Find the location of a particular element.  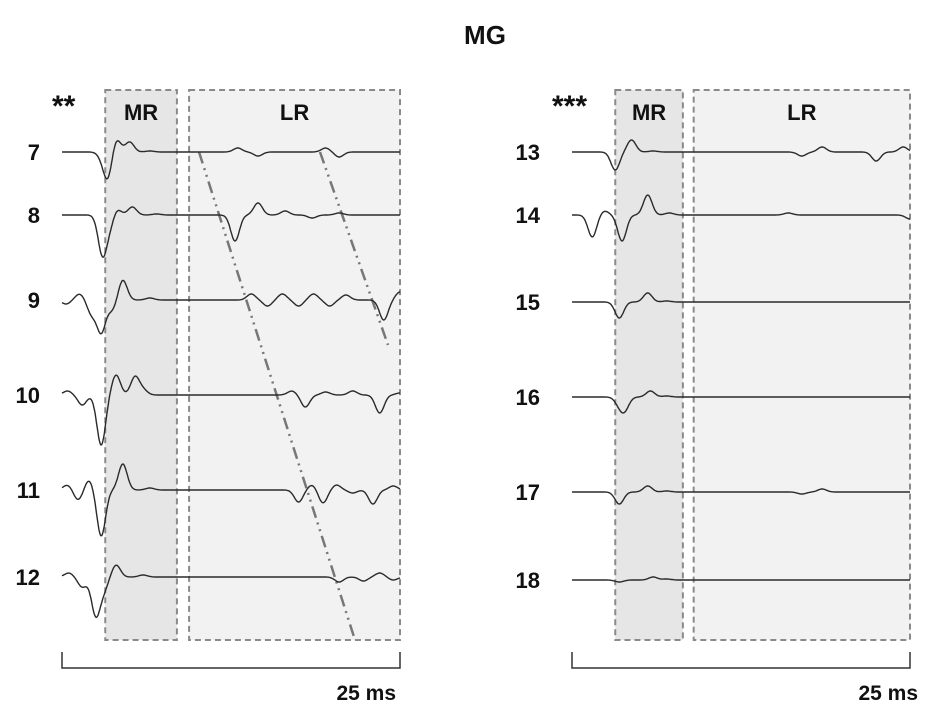

right-row-label-16: 16 is located at coordinates (528, 397).